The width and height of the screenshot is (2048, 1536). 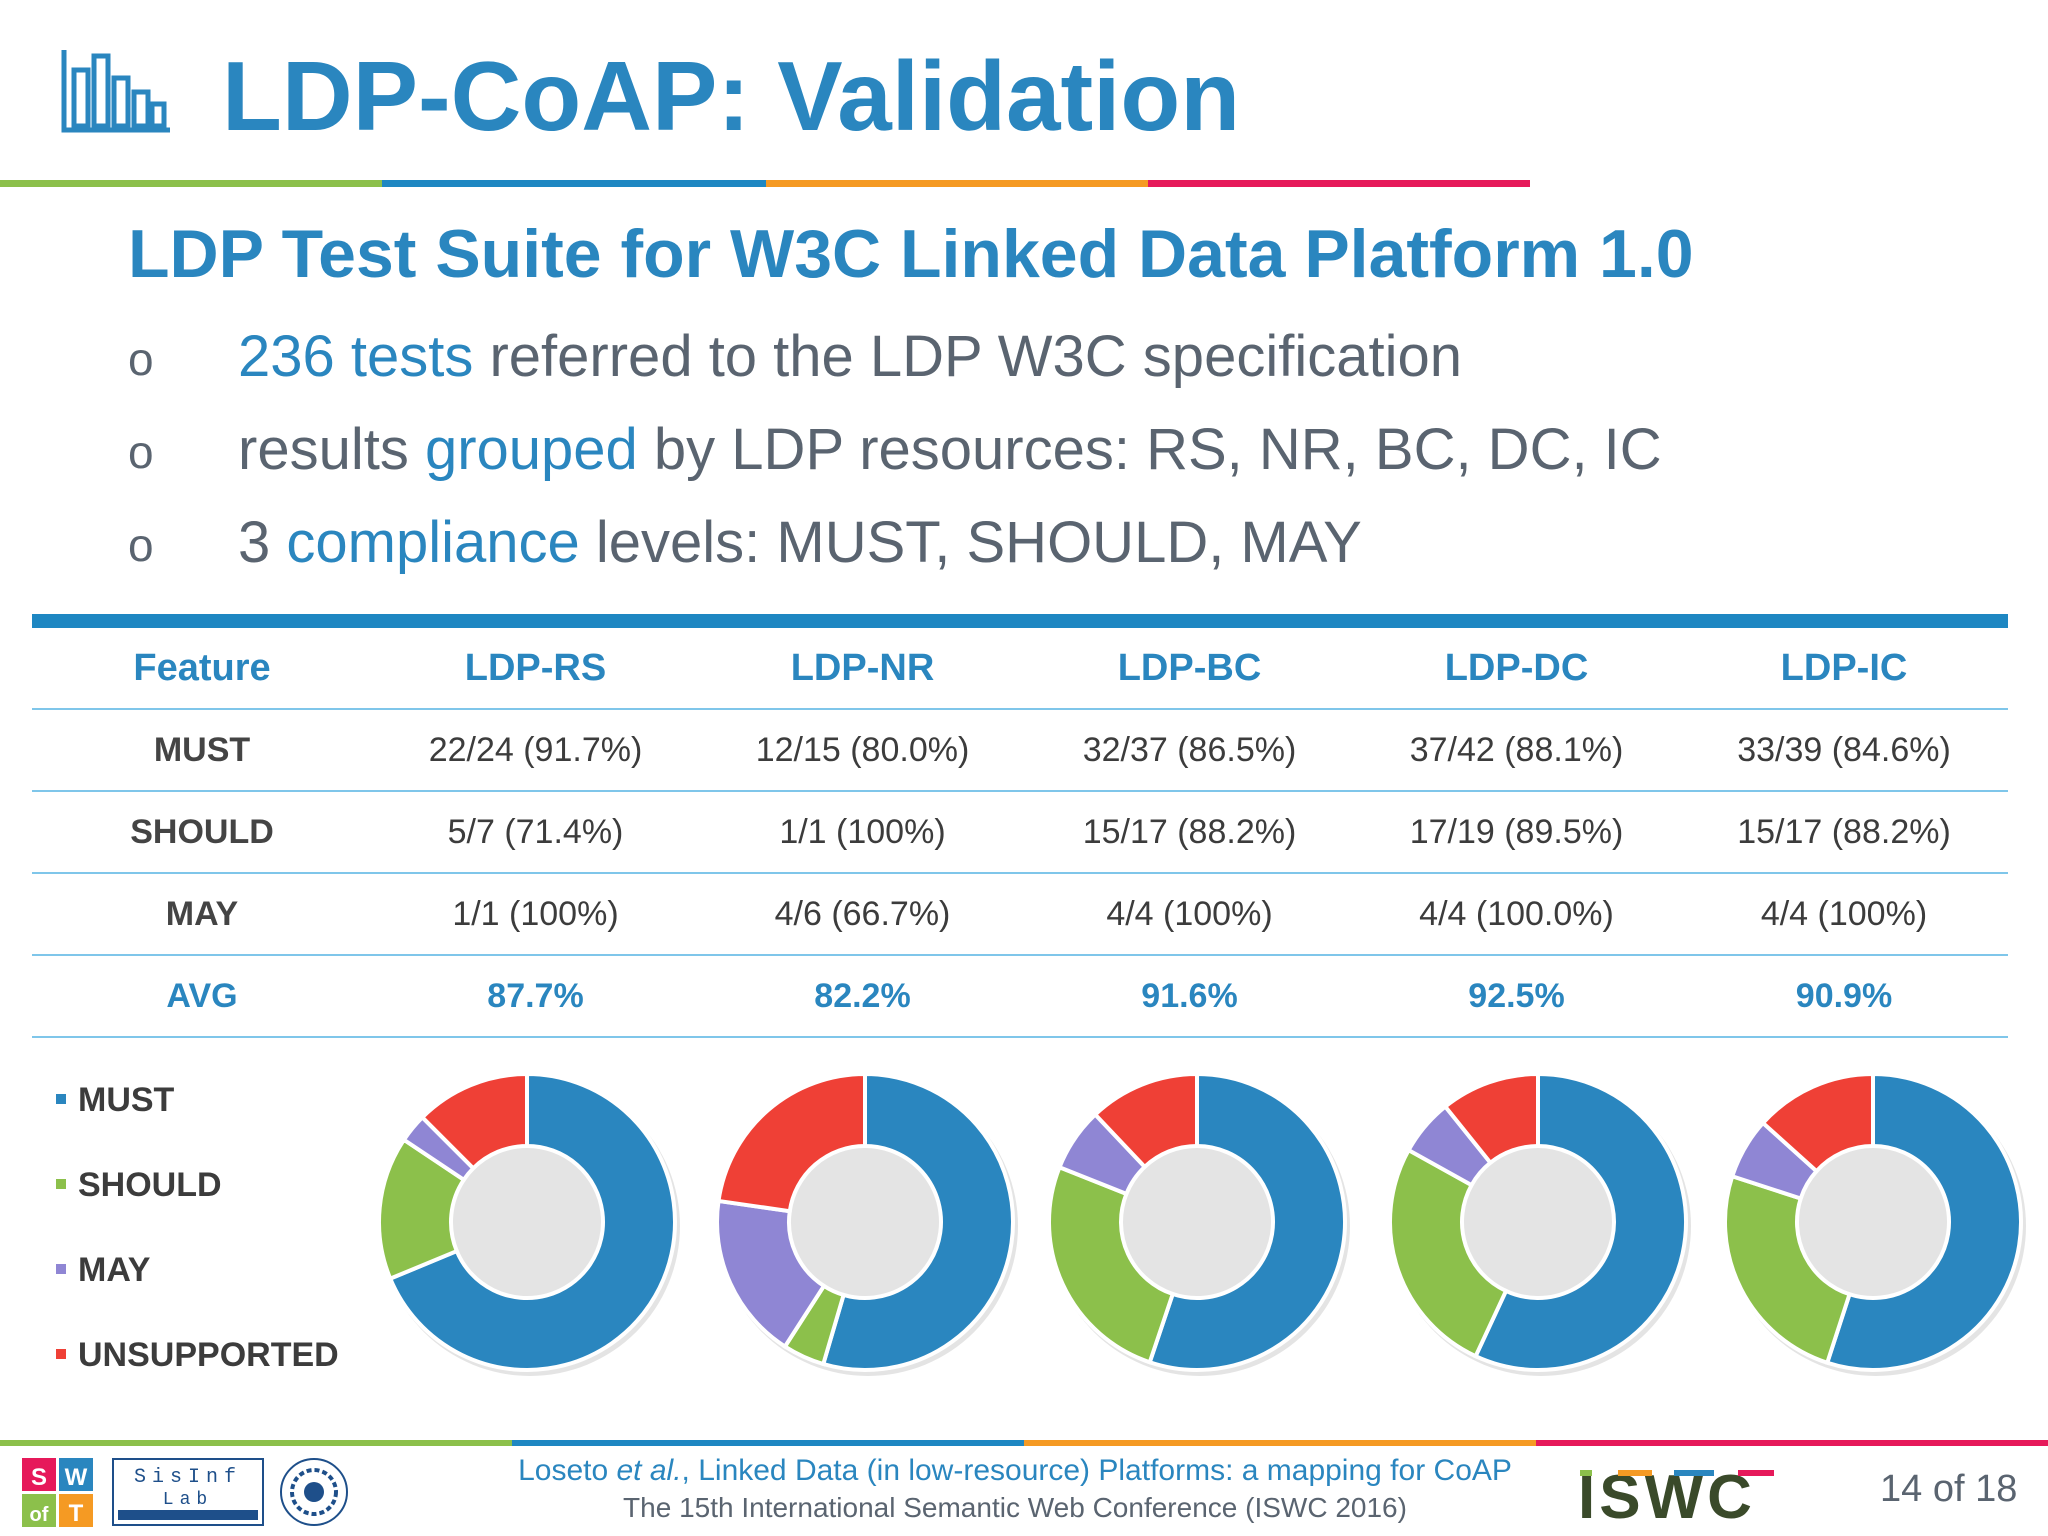 I want to click on university-seal-logo, so click(x=314, y=1492).